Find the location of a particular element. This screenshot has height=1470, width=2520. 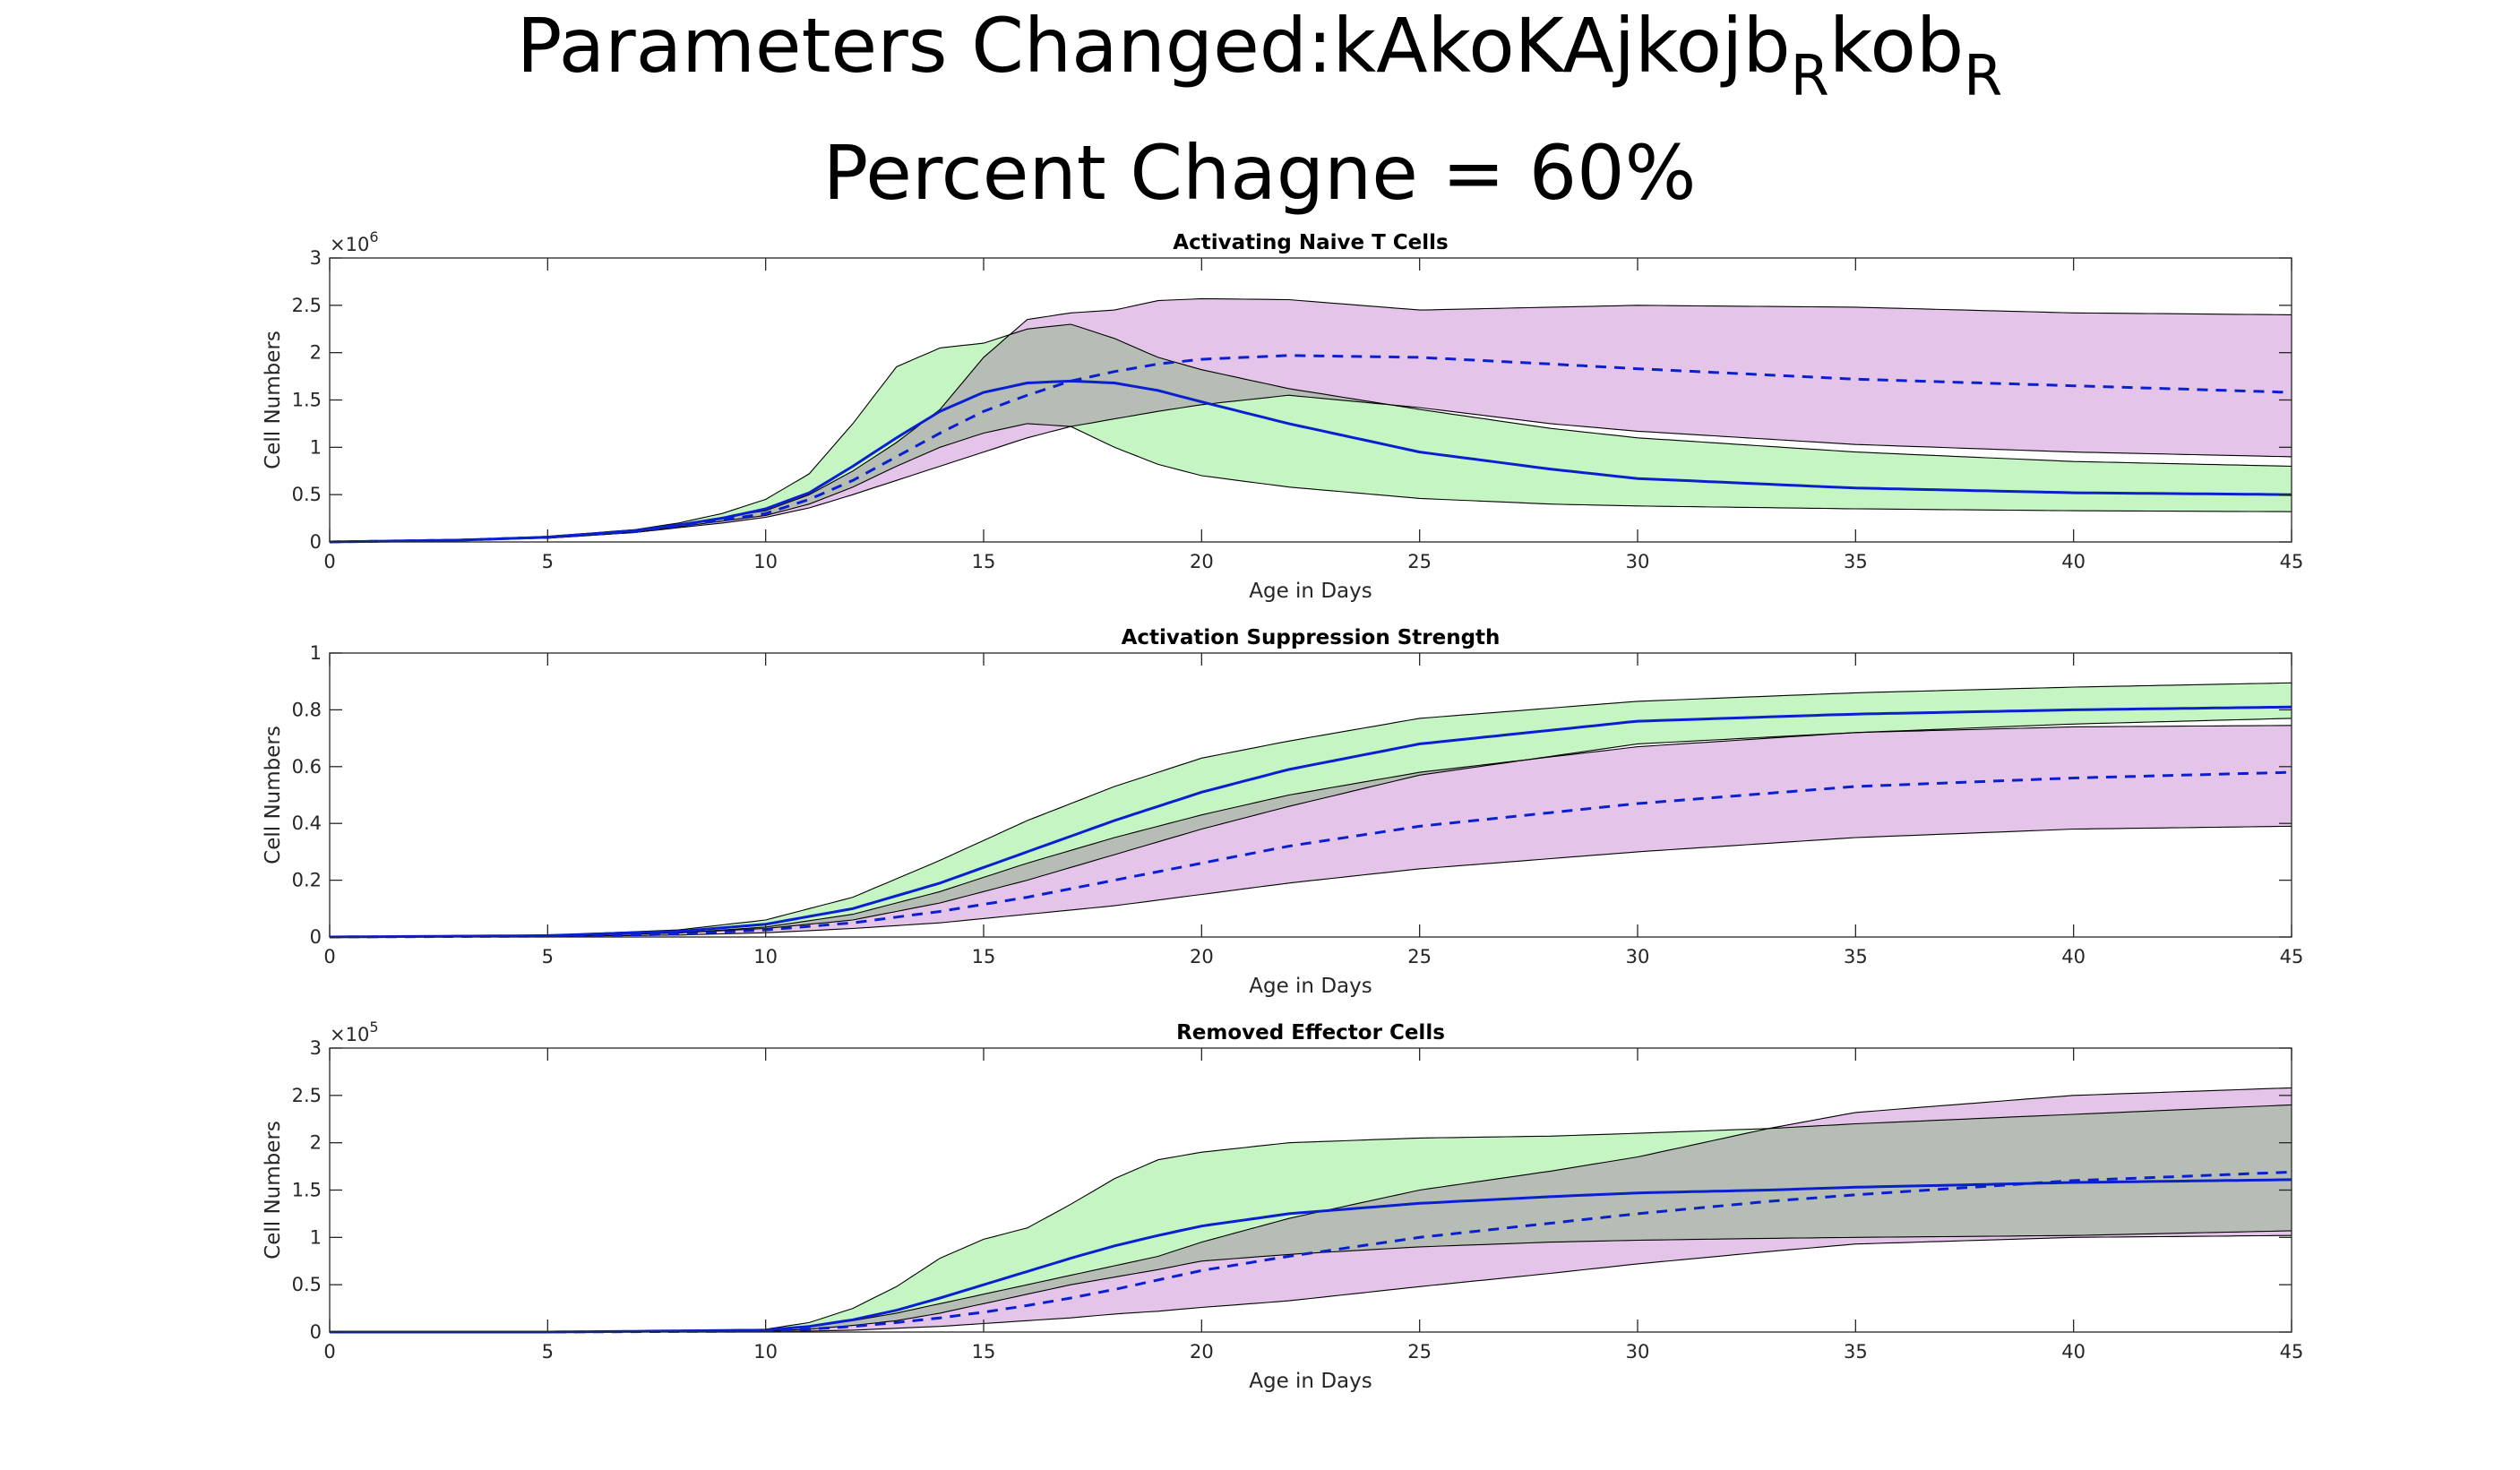

series-line-solid is located at coordinates (1310, 822).